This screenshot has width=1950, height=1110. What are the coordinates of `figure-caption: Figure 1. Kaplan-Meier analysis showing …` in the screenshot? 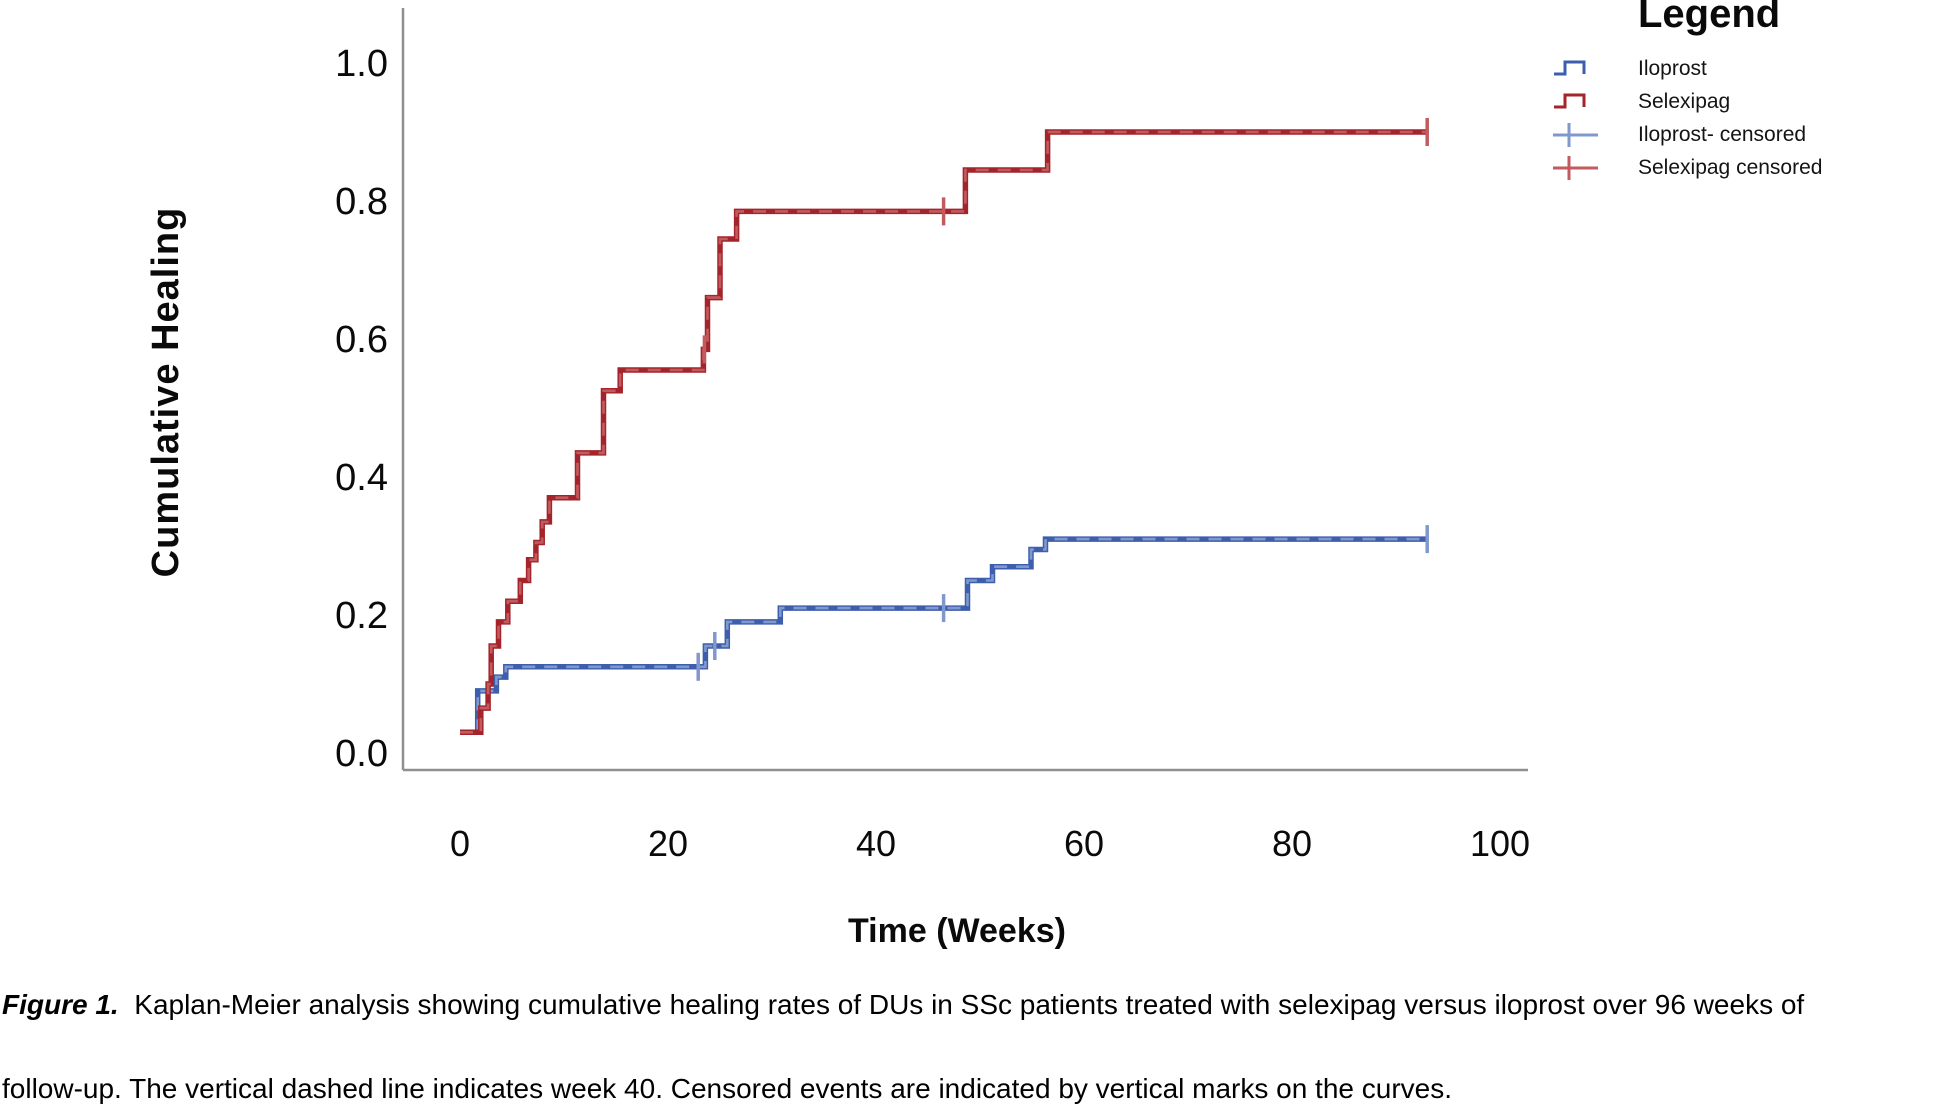 It's located at (975, 1047).